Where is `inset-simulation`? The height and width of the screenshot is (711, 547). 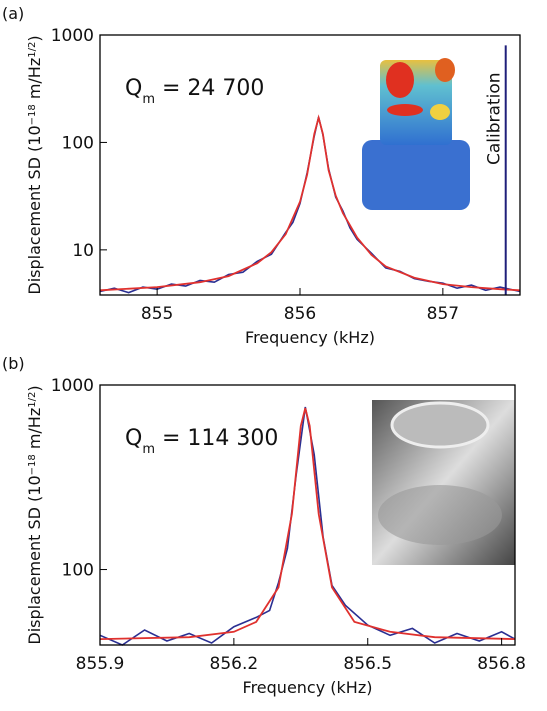
inset-simulation is located at coordinates (416, 134).